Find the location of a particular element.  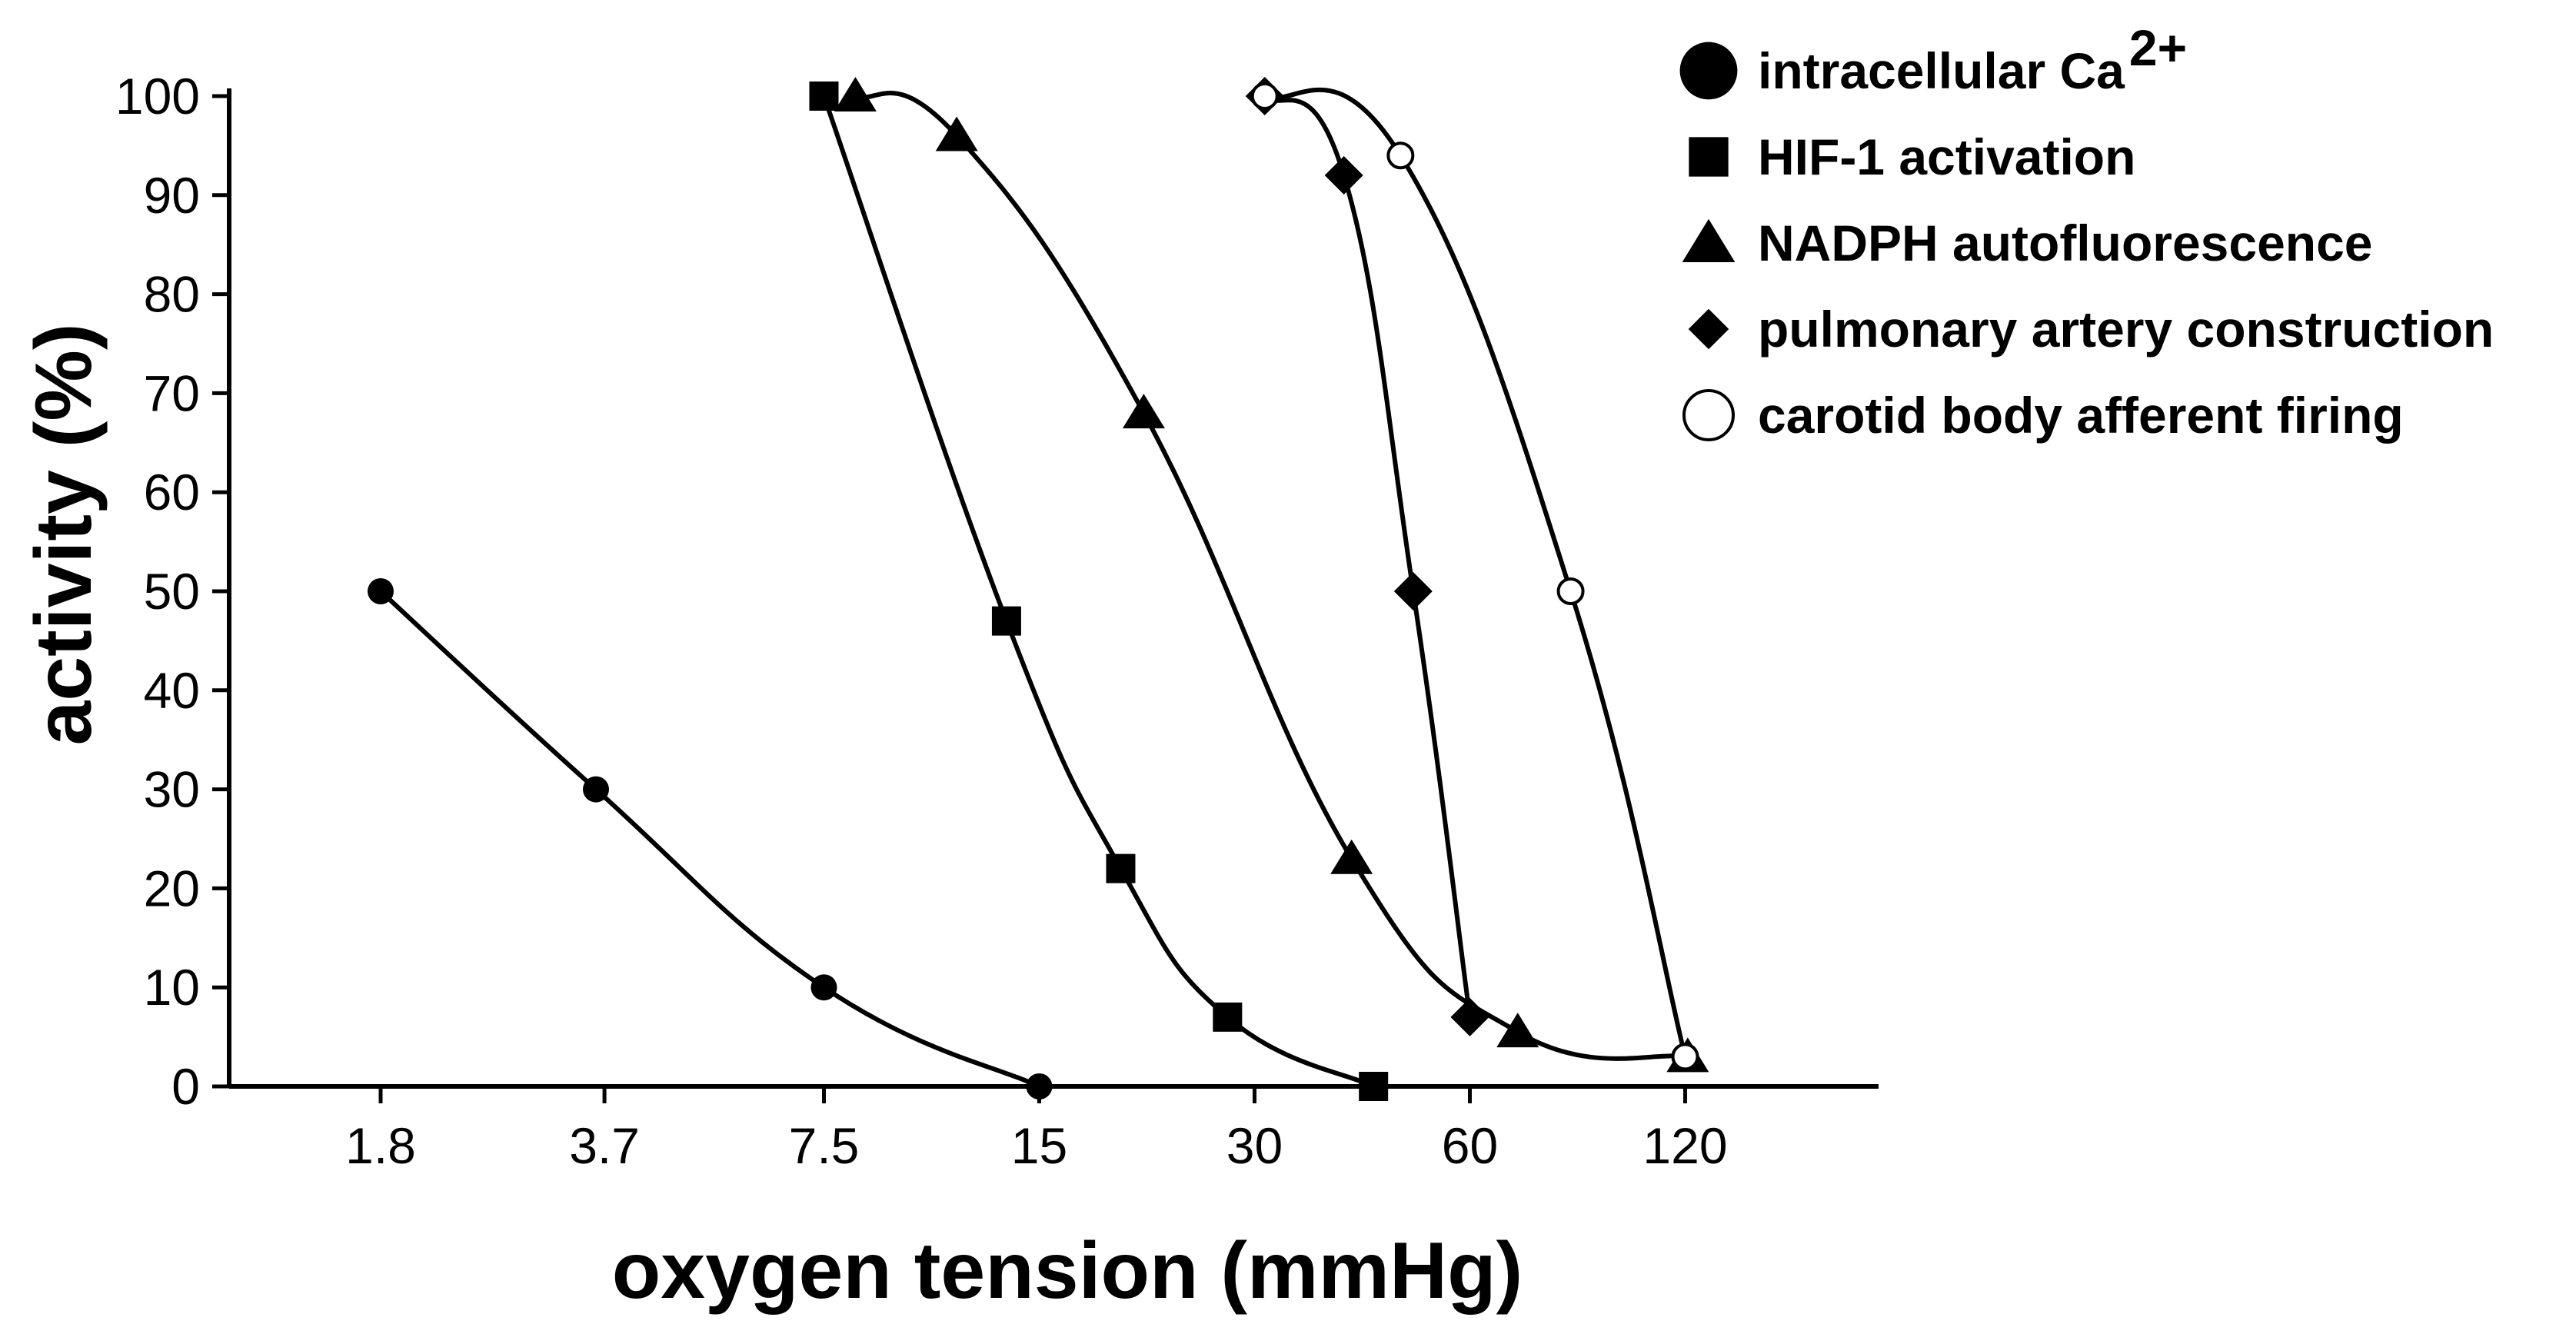

legend-item: pulmonary artery construction is located at coordinates (2091, 329).